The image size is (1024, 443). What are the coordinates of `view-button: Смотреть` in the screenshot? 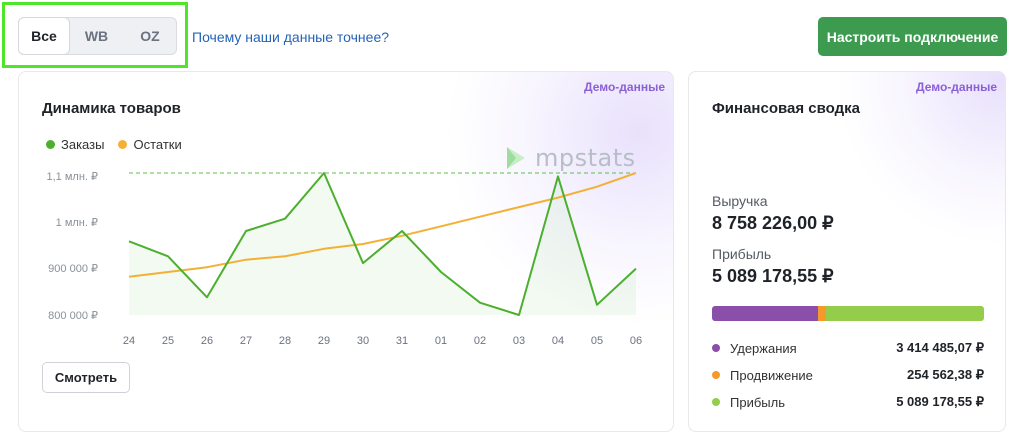 It's located at (86, 377).